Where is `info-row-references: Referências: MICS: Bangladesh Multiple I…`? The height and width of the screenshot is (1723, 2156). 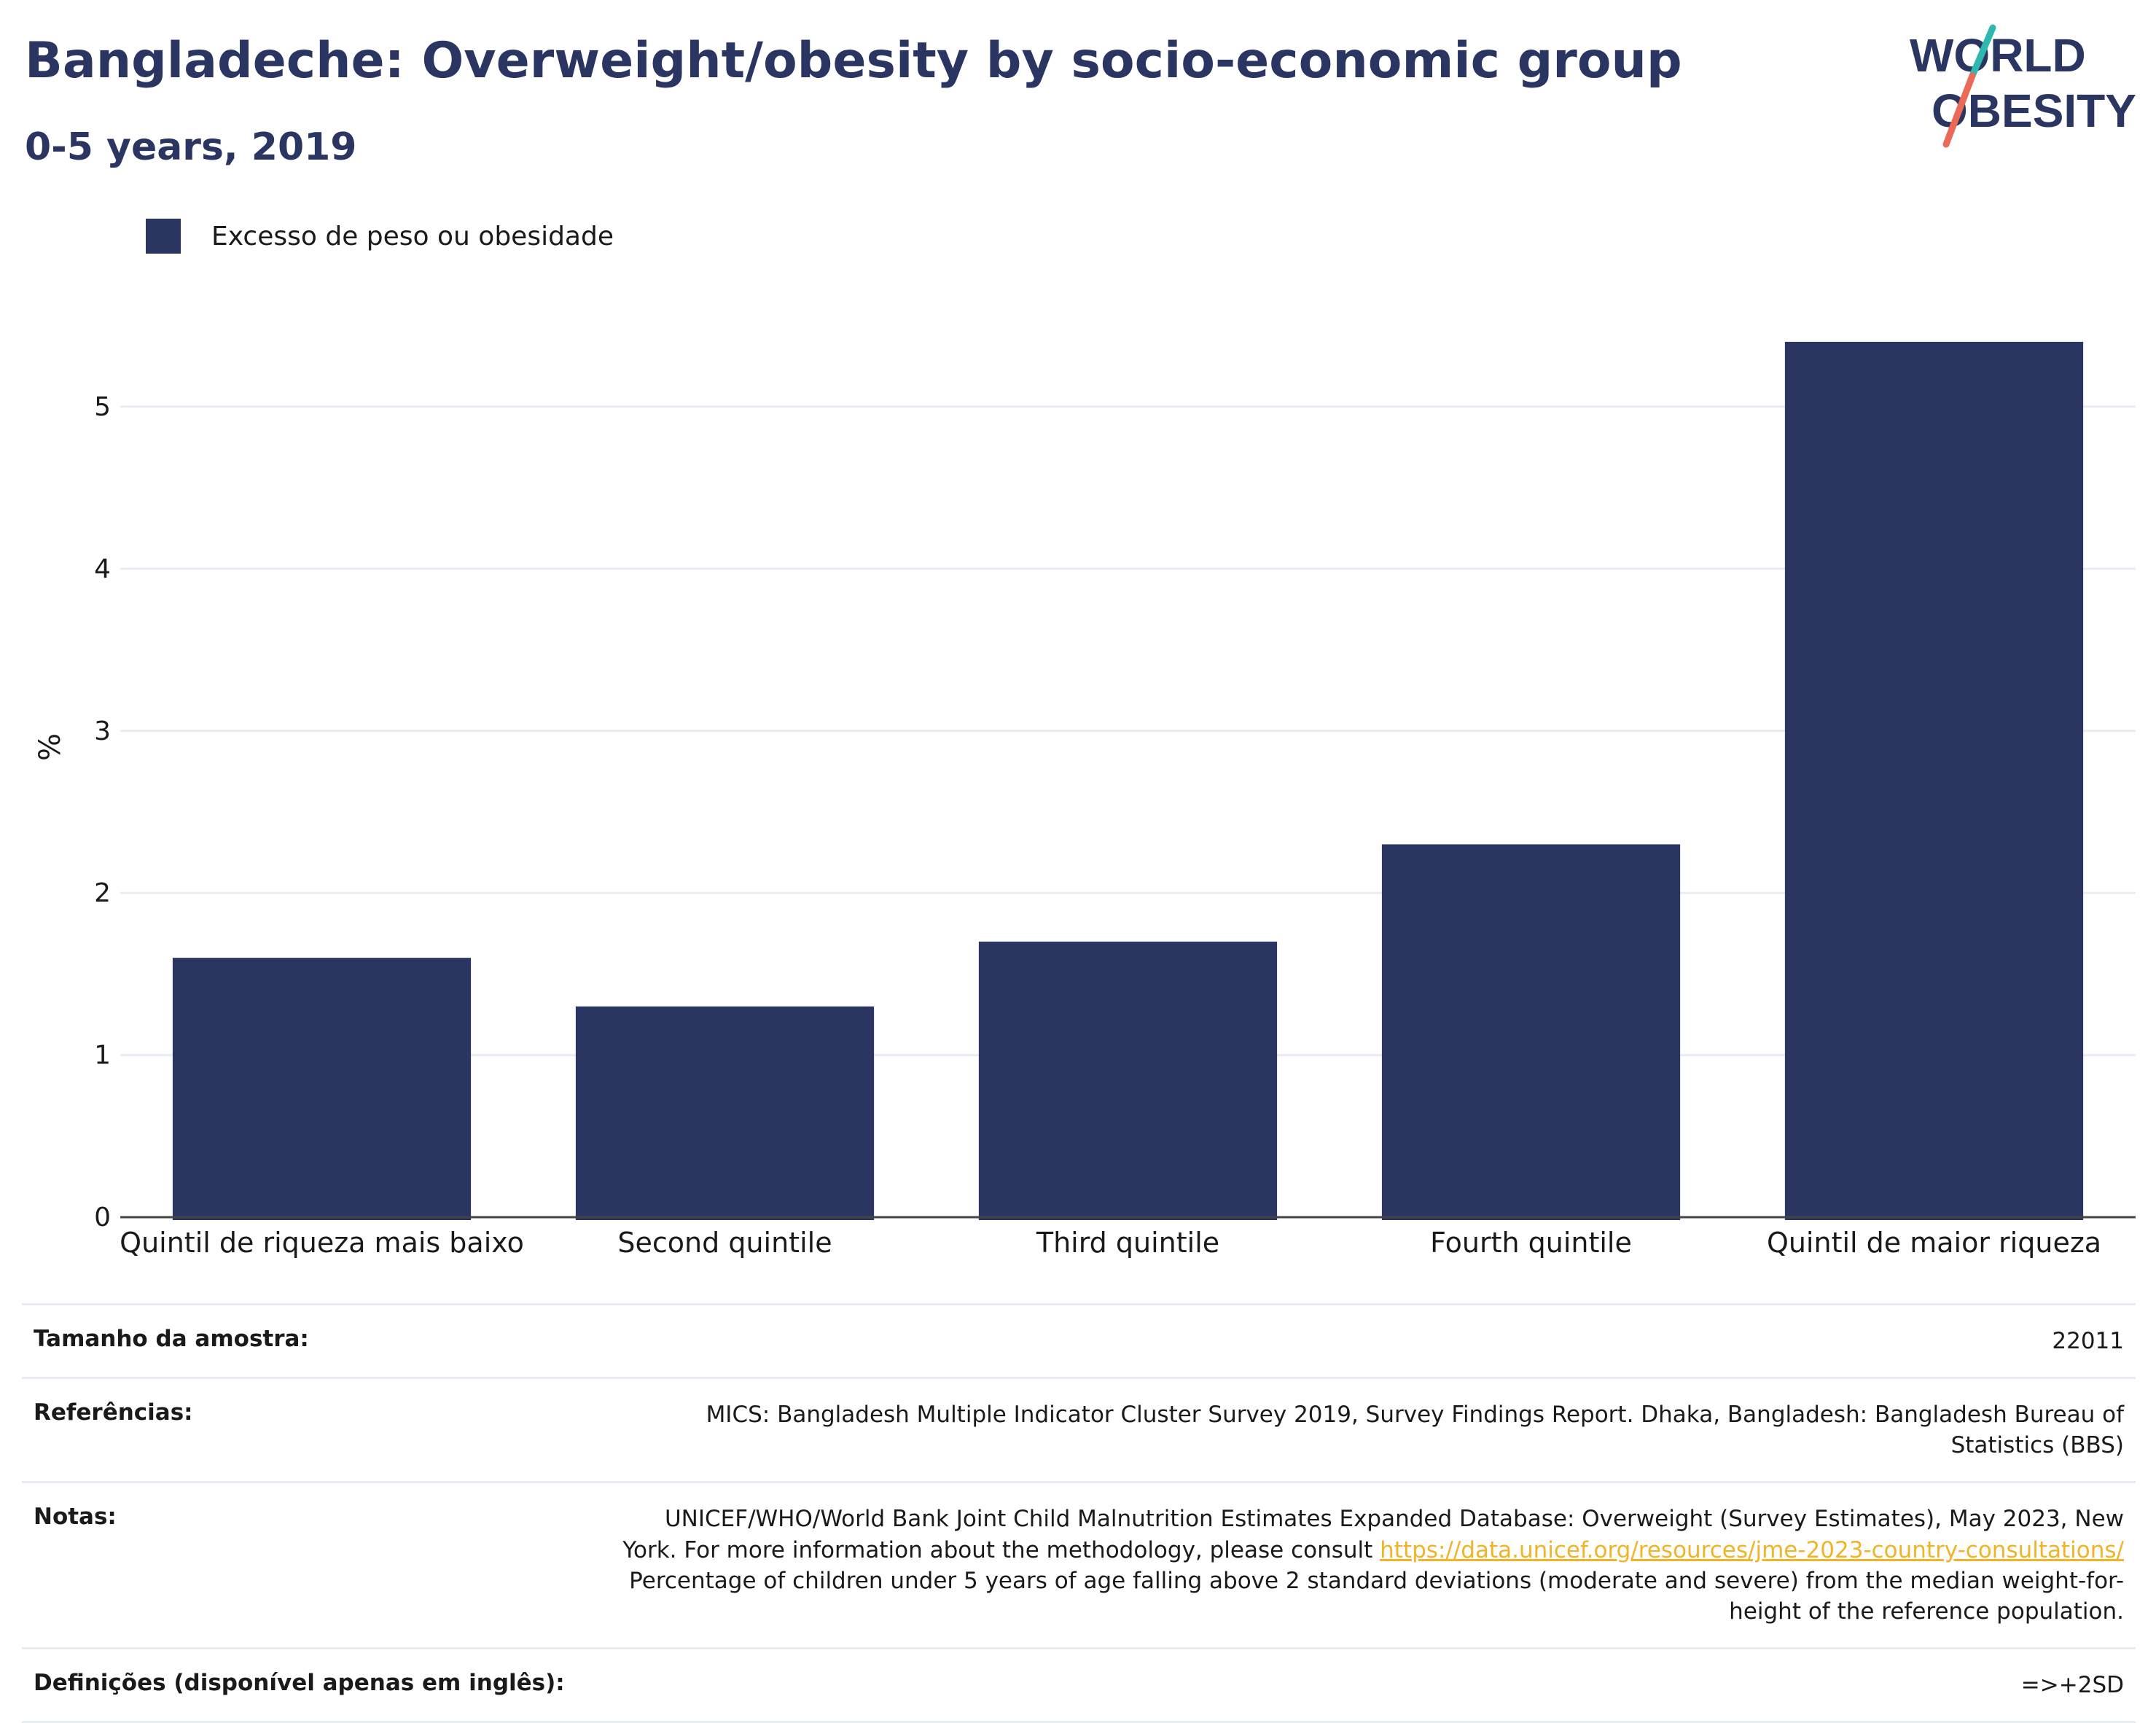 info-row-references: Referências: MICS: Bangladesh Multiple I… is located at coordinates (1079, 1429).